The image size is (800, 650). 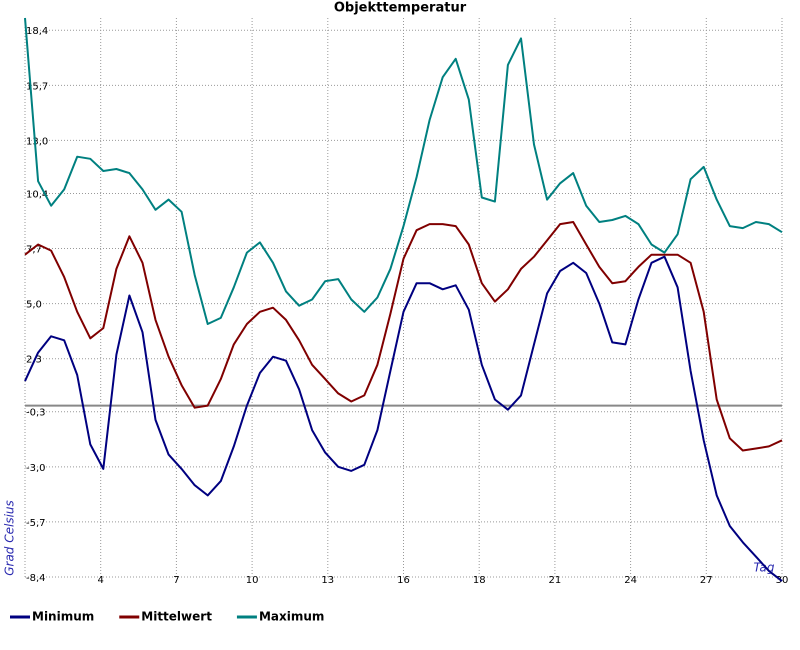 I want to click on x-tick-label: 4, so click(x=101, y=580).